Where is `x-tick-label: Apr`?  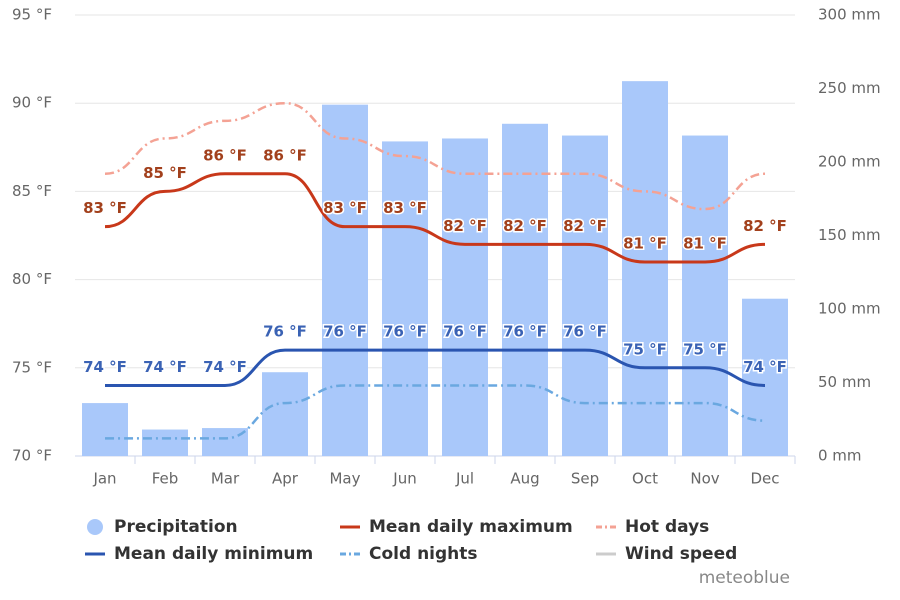 x-tick-label: Apr is located at coordinates (285, 479).